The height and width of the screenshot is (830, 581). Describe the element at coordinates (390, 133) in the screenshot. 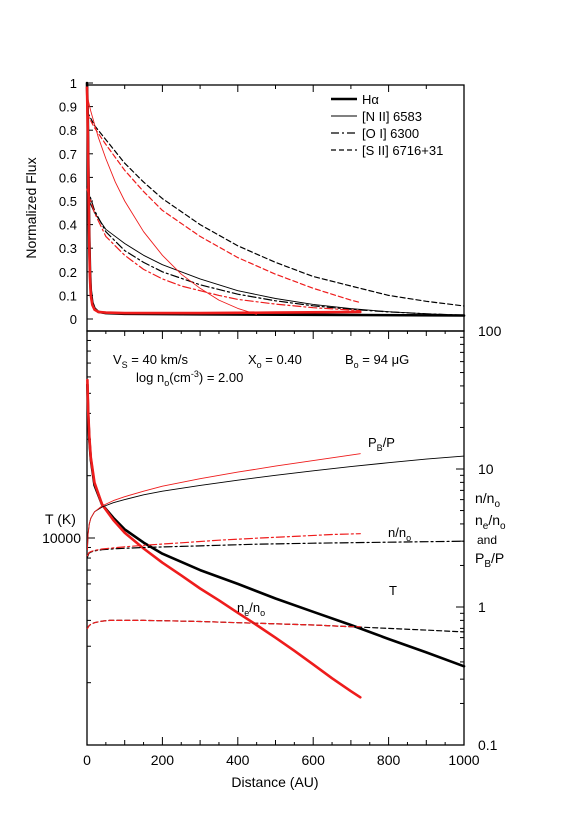

I see `legend-label-oi: [O I] 6300` at that location.